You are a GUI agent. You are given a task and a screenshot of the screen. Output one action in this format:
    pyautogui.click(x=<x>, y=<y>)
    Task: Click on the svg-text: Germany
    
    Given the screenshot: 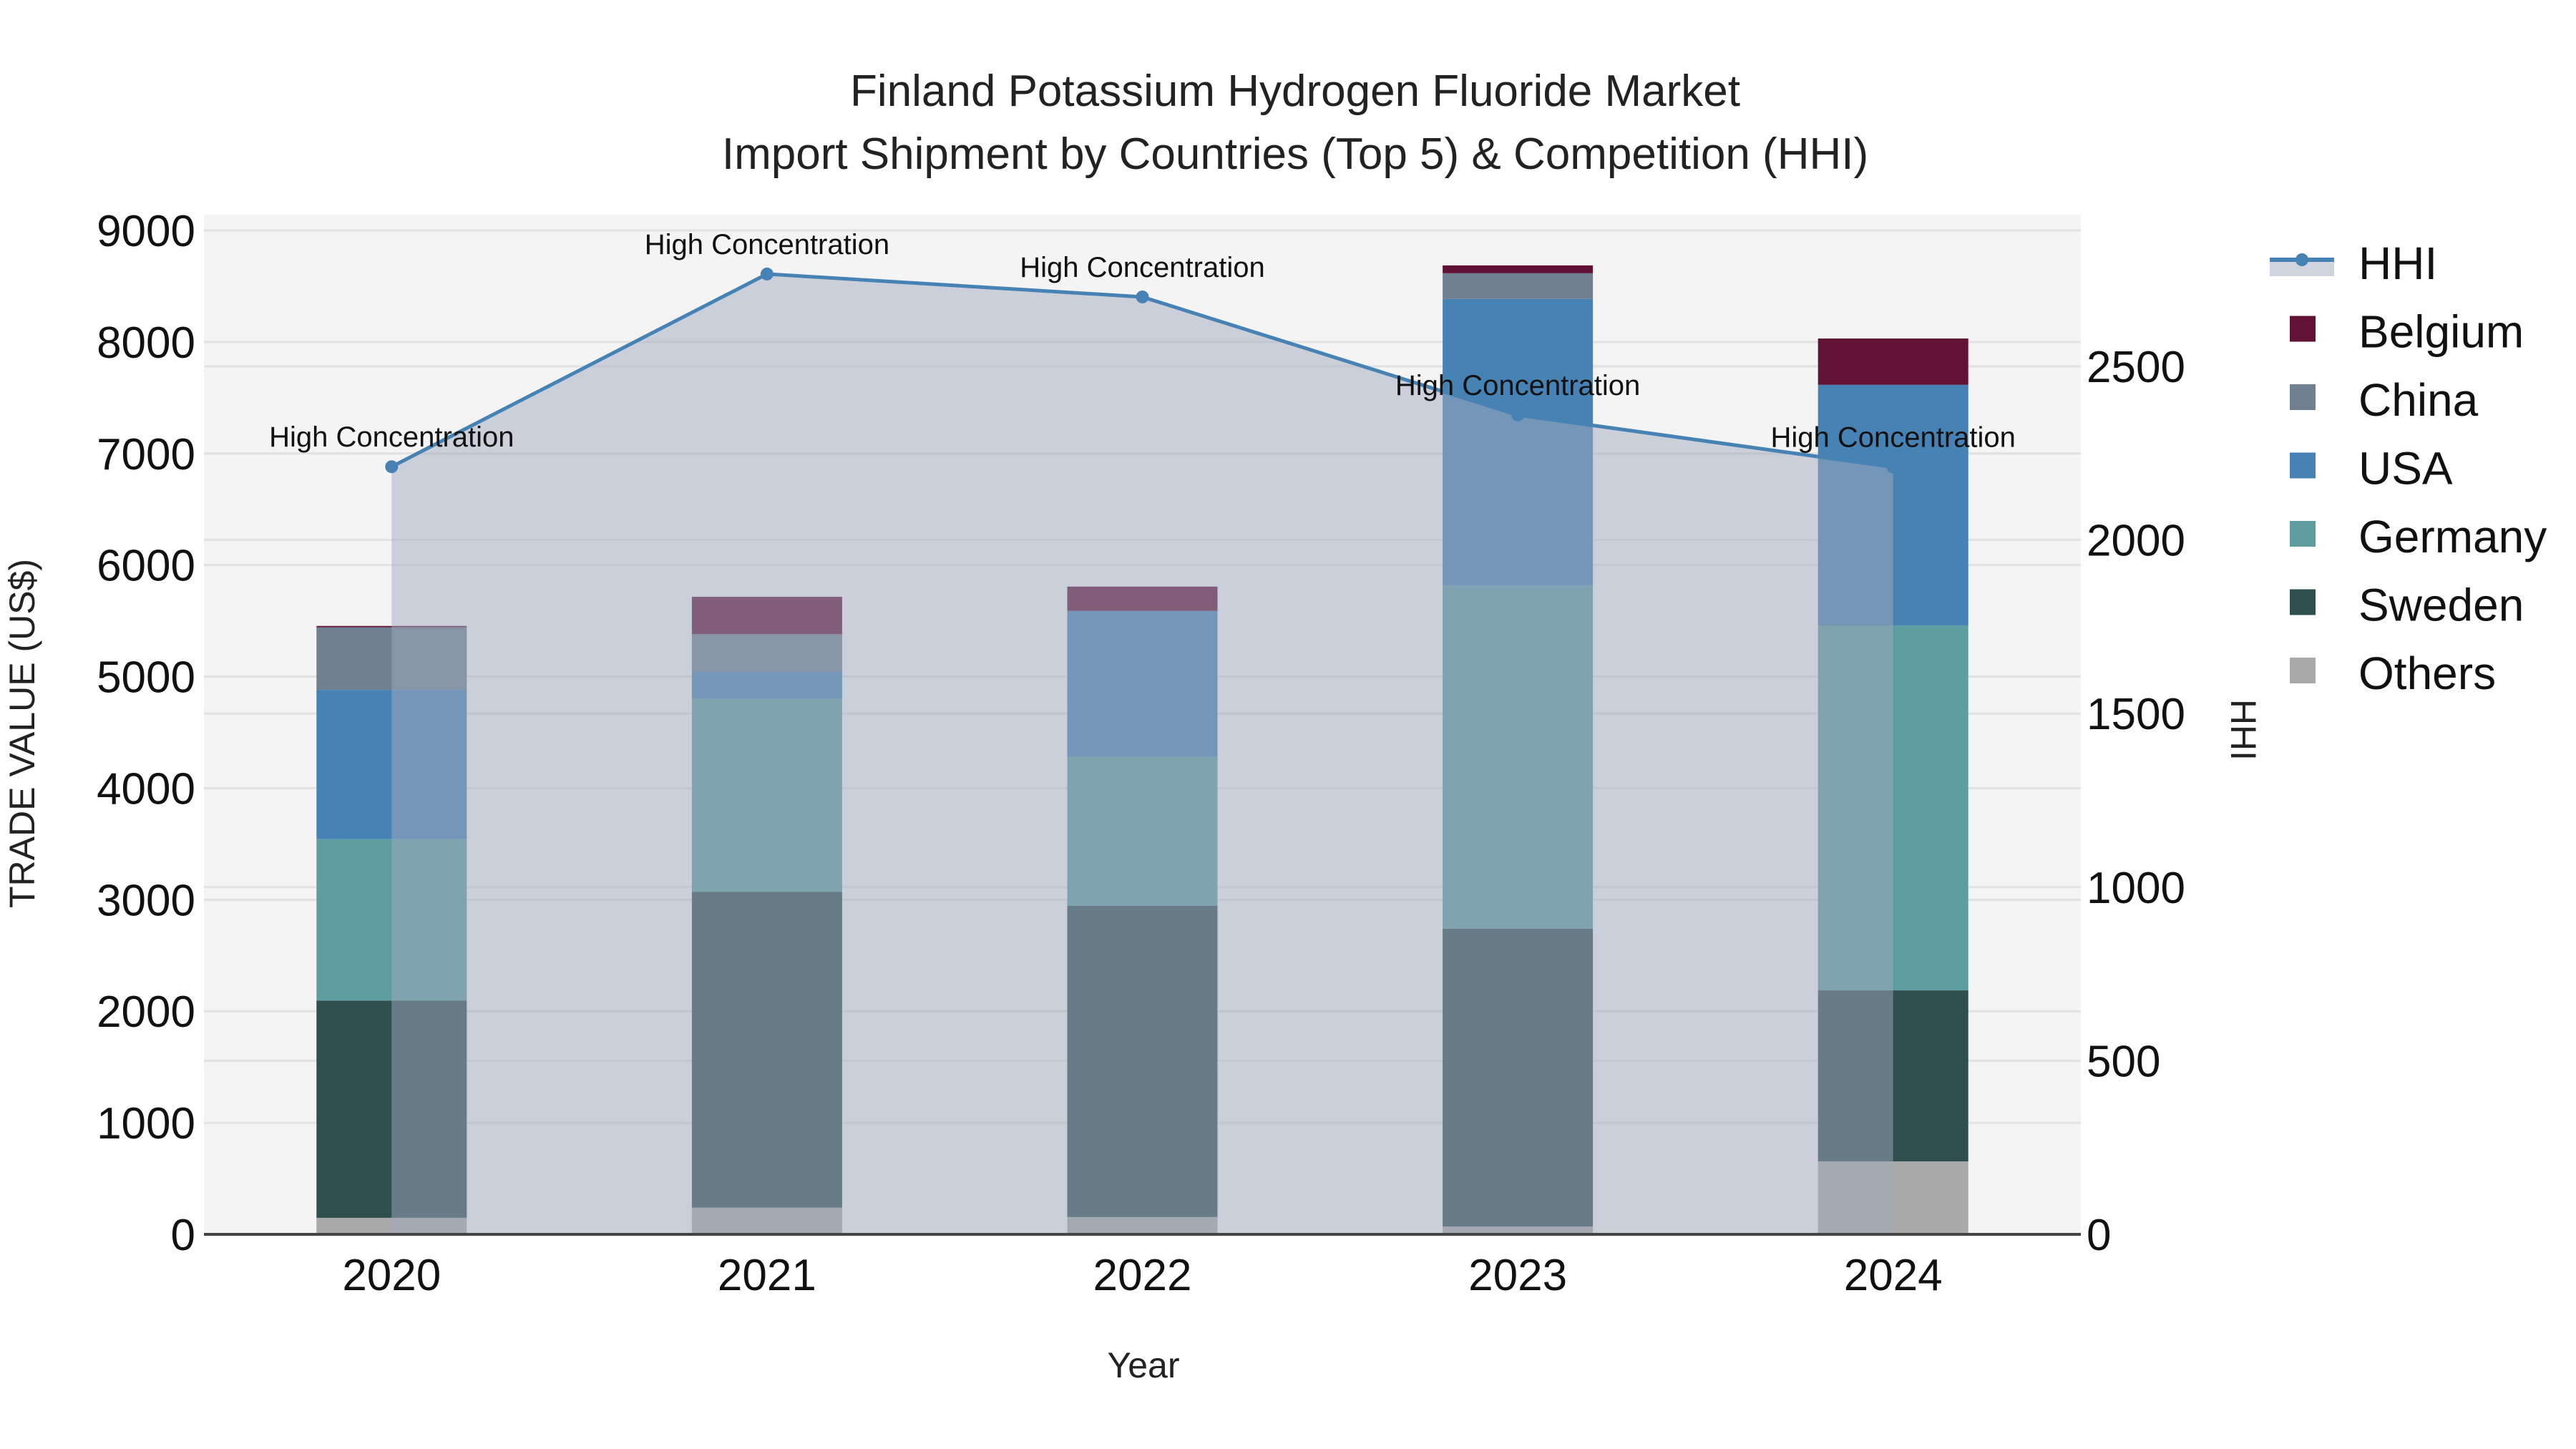 What is the action you would take?
    pyautogui.click(x=2452, y=536)
    